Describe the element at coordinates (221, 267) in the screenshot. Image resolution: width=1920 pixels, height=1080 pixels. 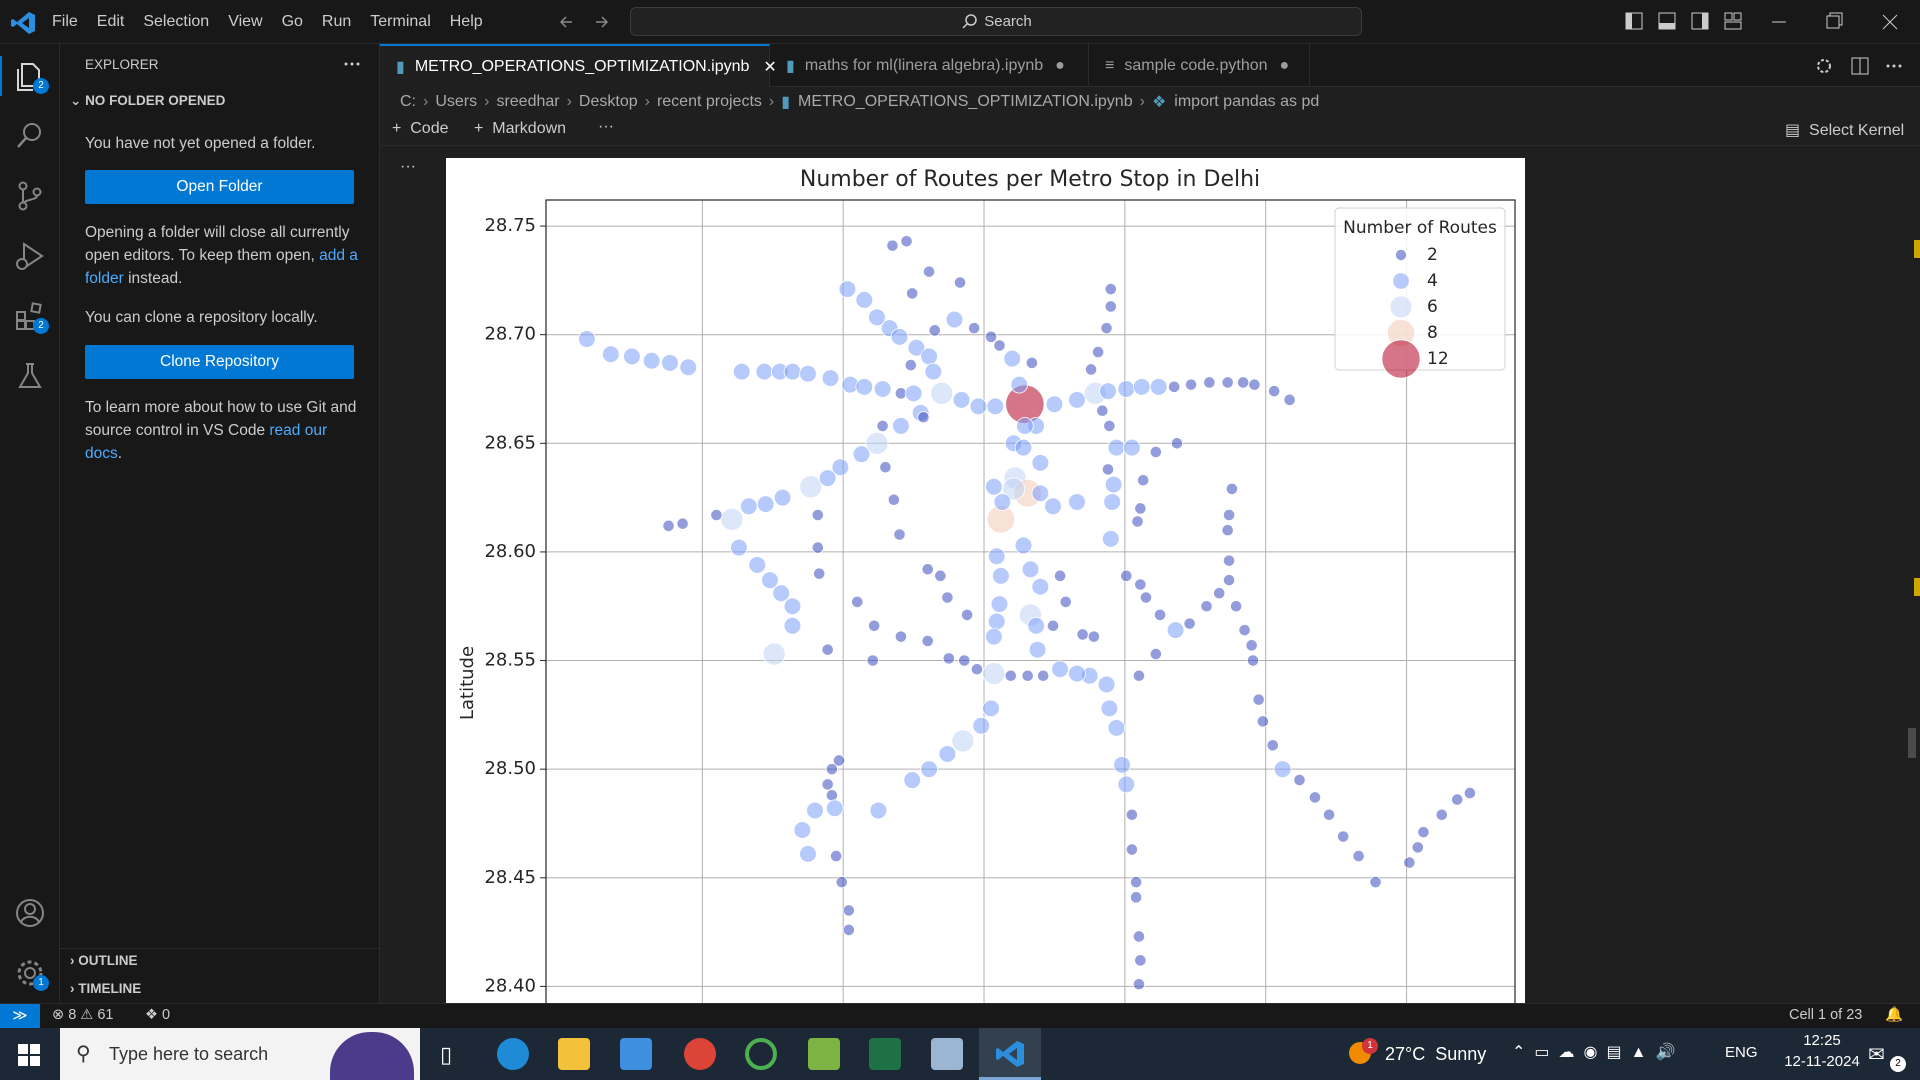
I see `link: add a folder` at that location.